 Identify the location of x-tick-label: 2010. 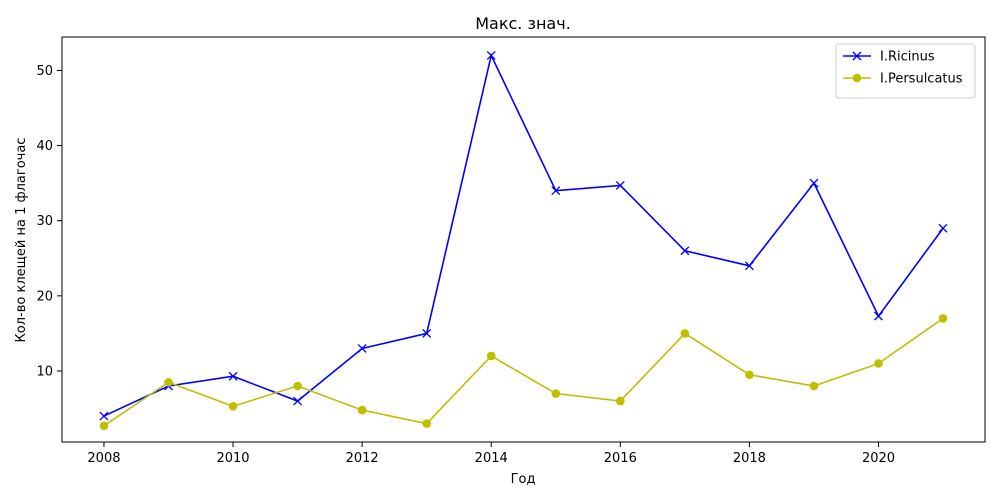
(232, 458).